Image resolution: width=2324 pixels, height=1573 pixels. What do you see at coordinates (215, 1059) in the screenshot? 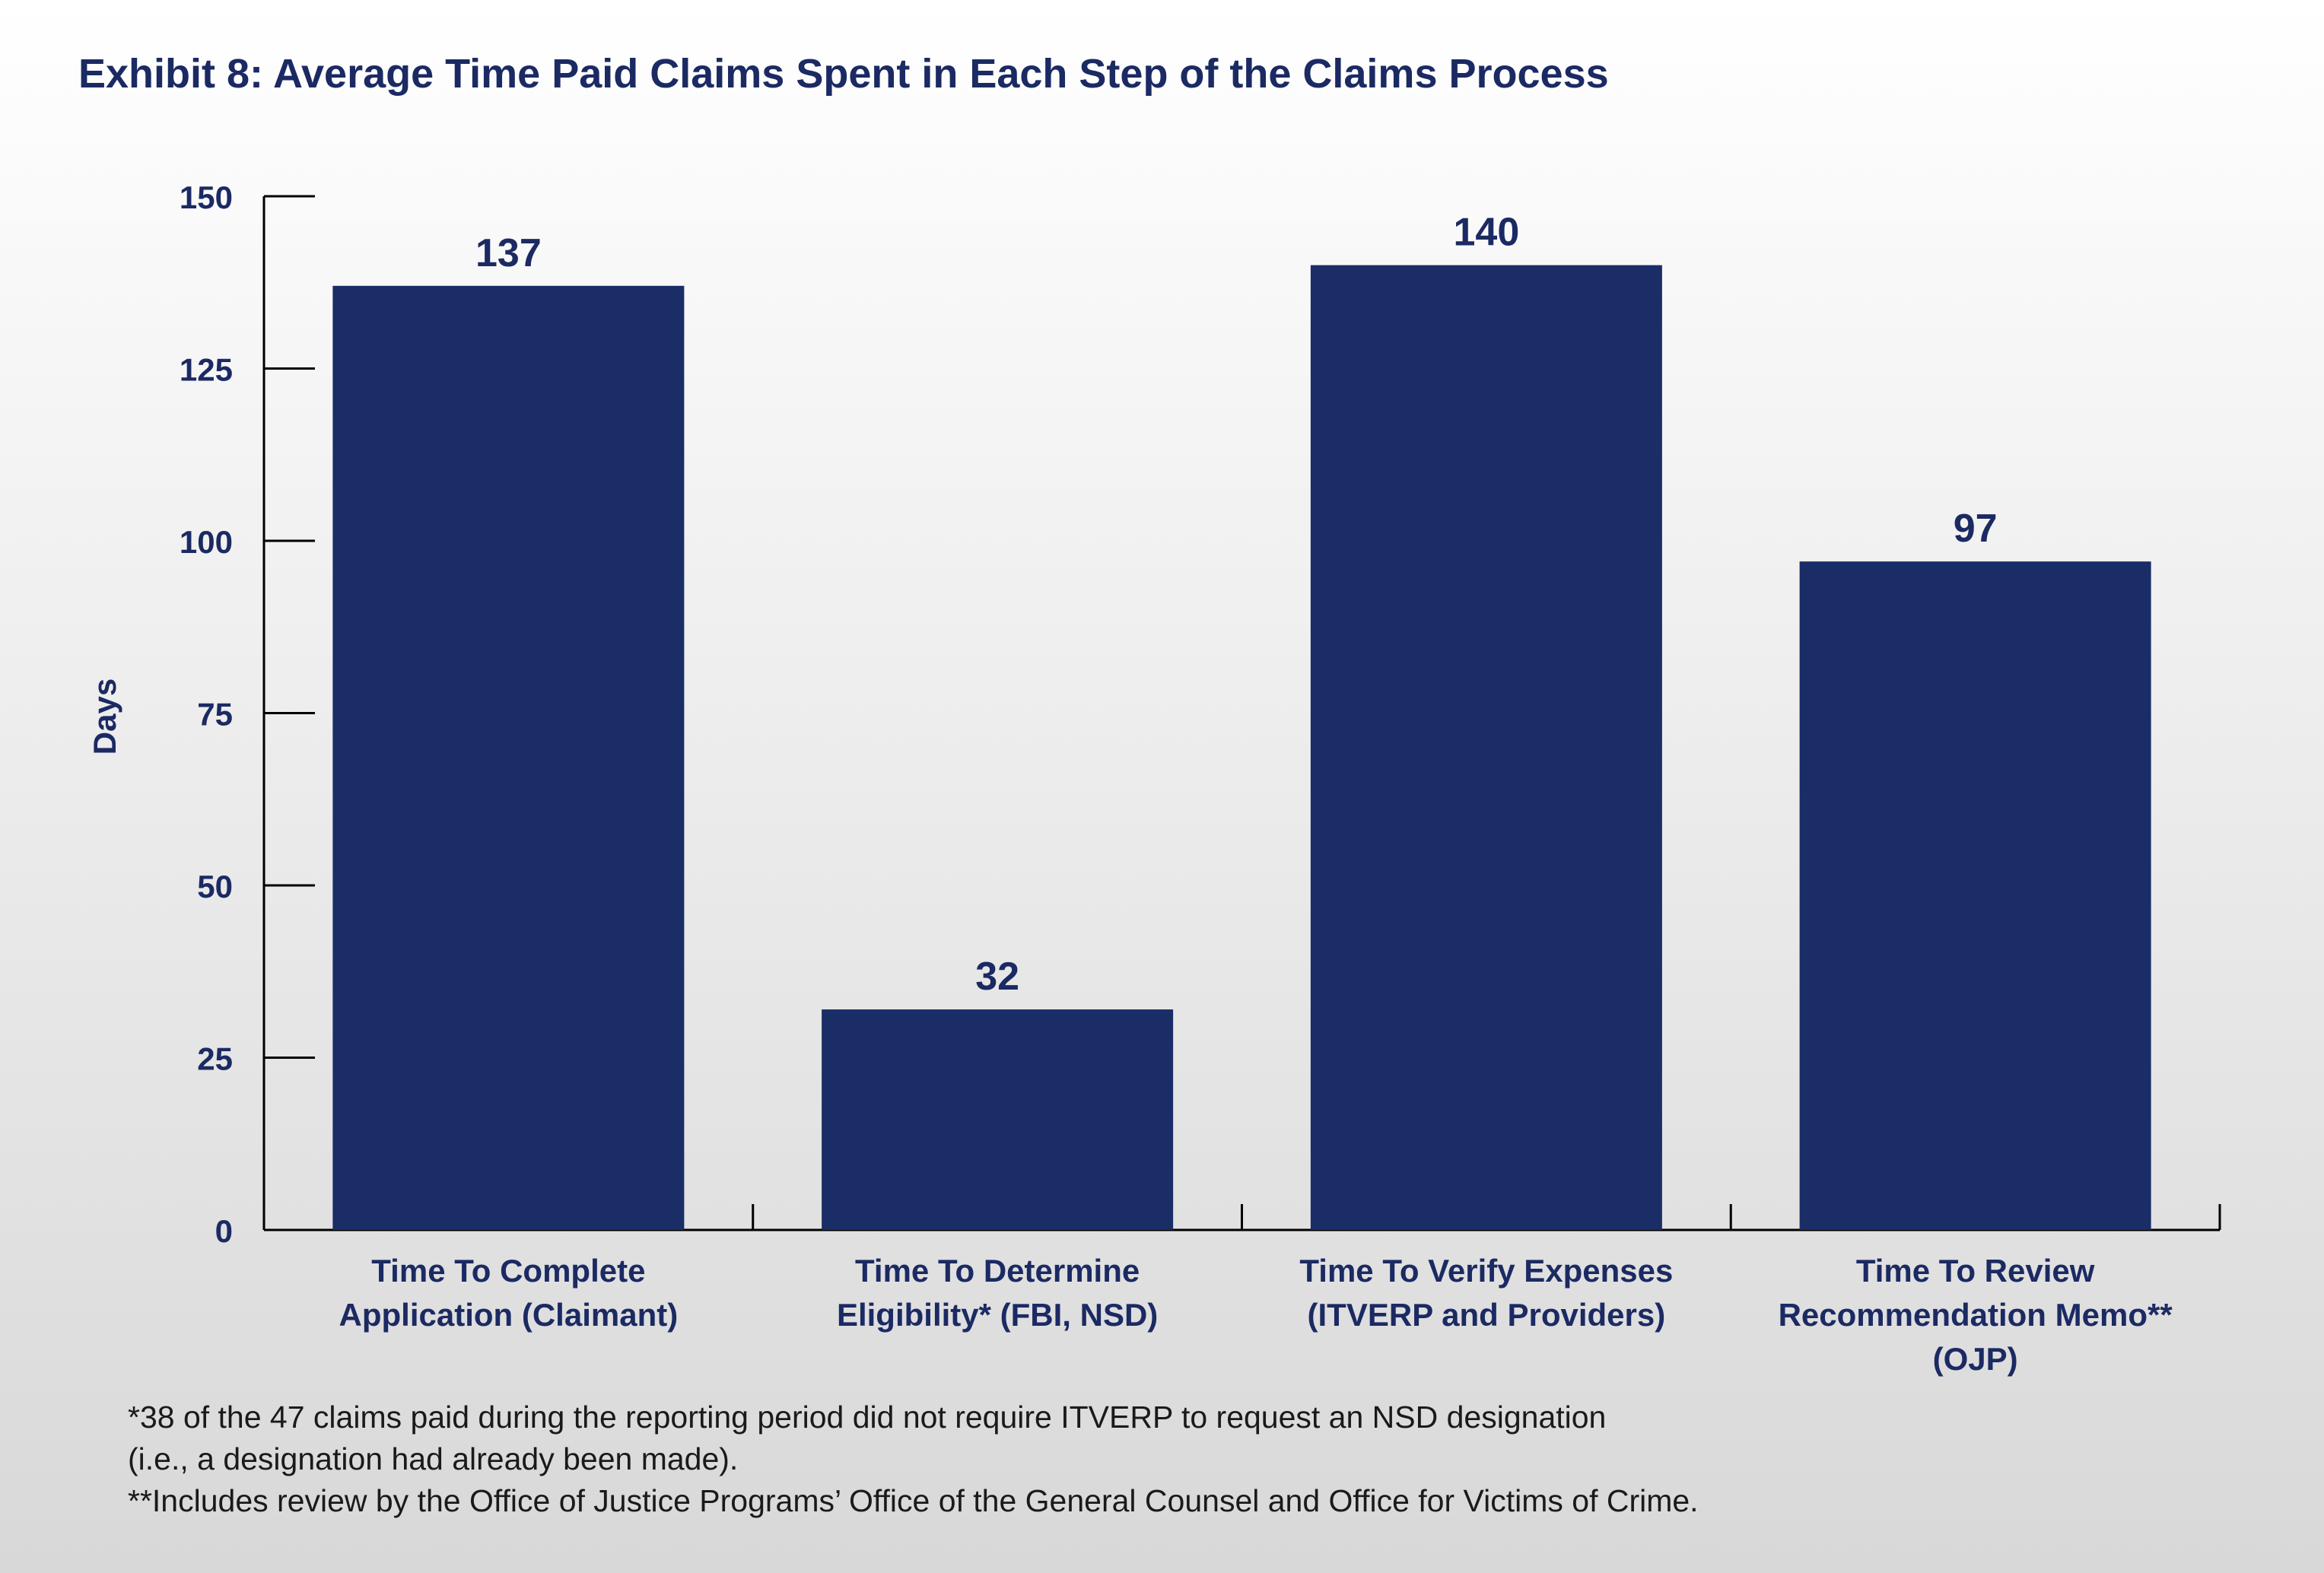
I see `y-tick-label: 25` at bounding box center [215, 1059].